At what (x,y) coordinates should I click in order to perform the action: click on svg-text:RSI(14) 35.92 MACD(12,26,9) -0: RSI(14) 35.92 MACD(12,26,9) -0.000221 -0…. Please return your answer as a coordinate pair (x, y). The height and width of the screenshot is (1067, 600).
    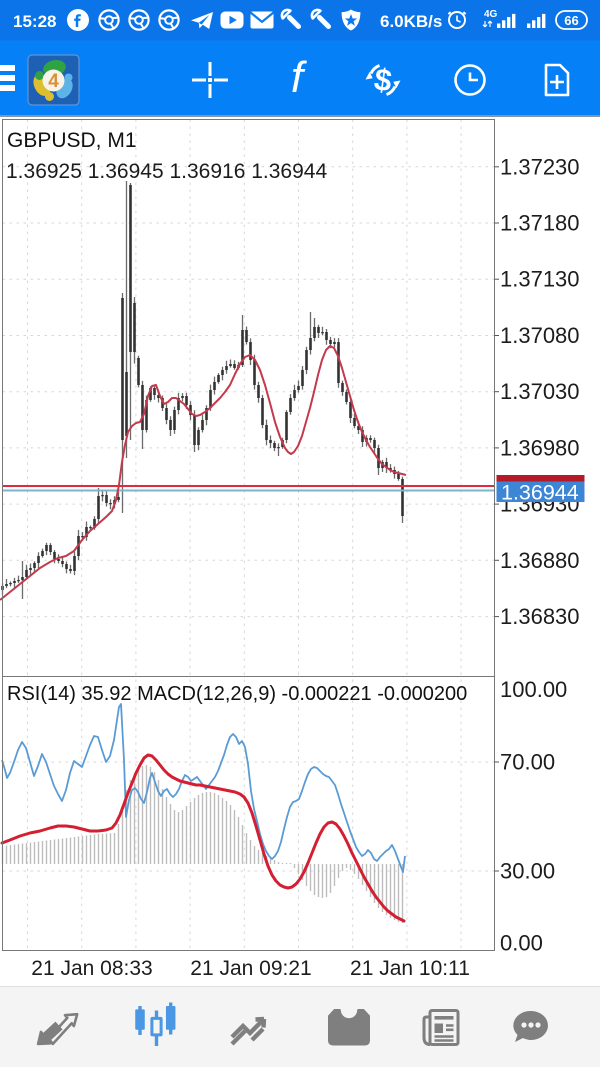
    Looking at the image, I should click on (237, 694).